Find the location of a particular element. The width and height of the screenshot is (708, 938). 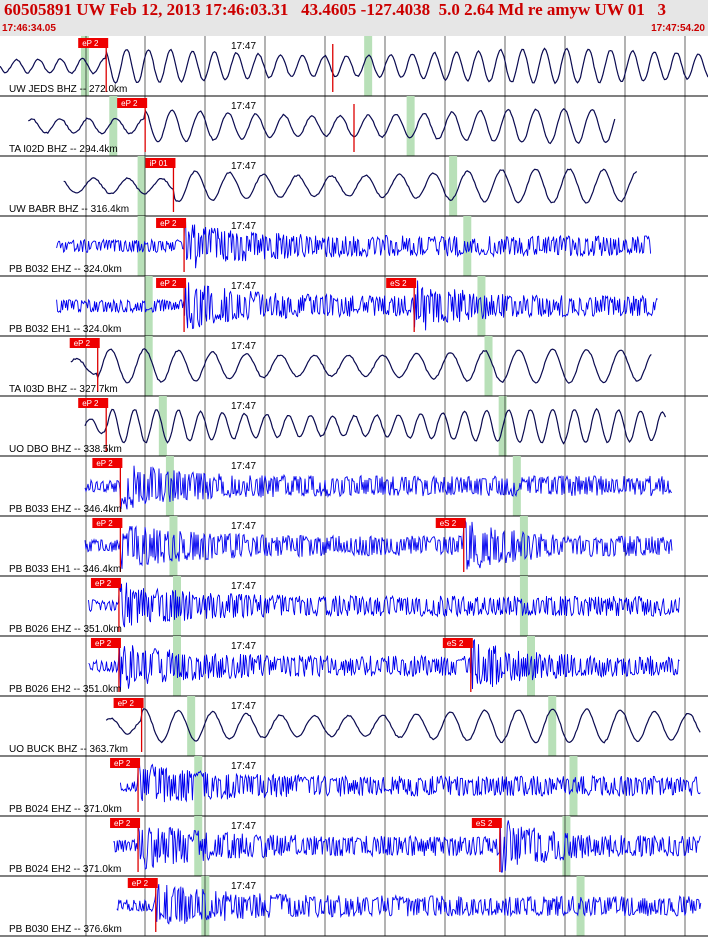

start-time: 17:46:34.05 is located at coordinates (29, 28).